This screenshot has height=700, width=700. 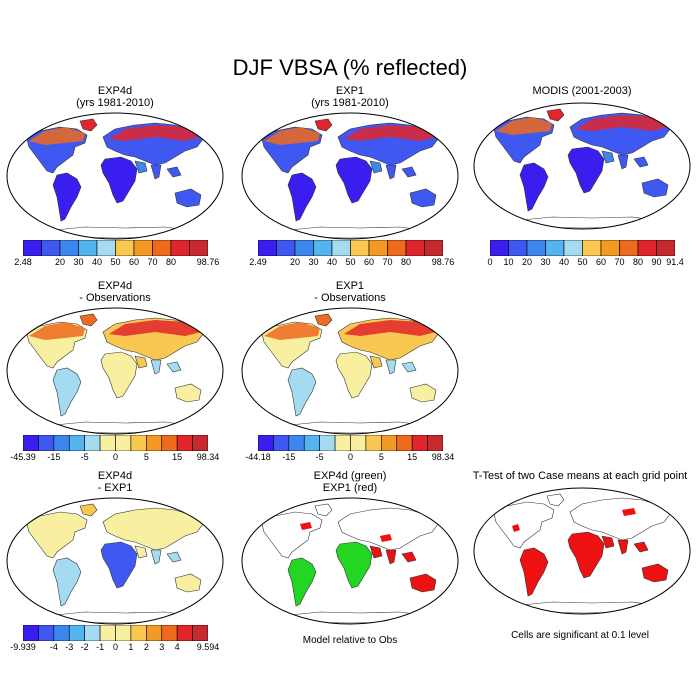 What do you see at coordinates (152, 262) in the screenshot?
I see `colorbar-tick-label: 70` at bounding box center [152, 262].